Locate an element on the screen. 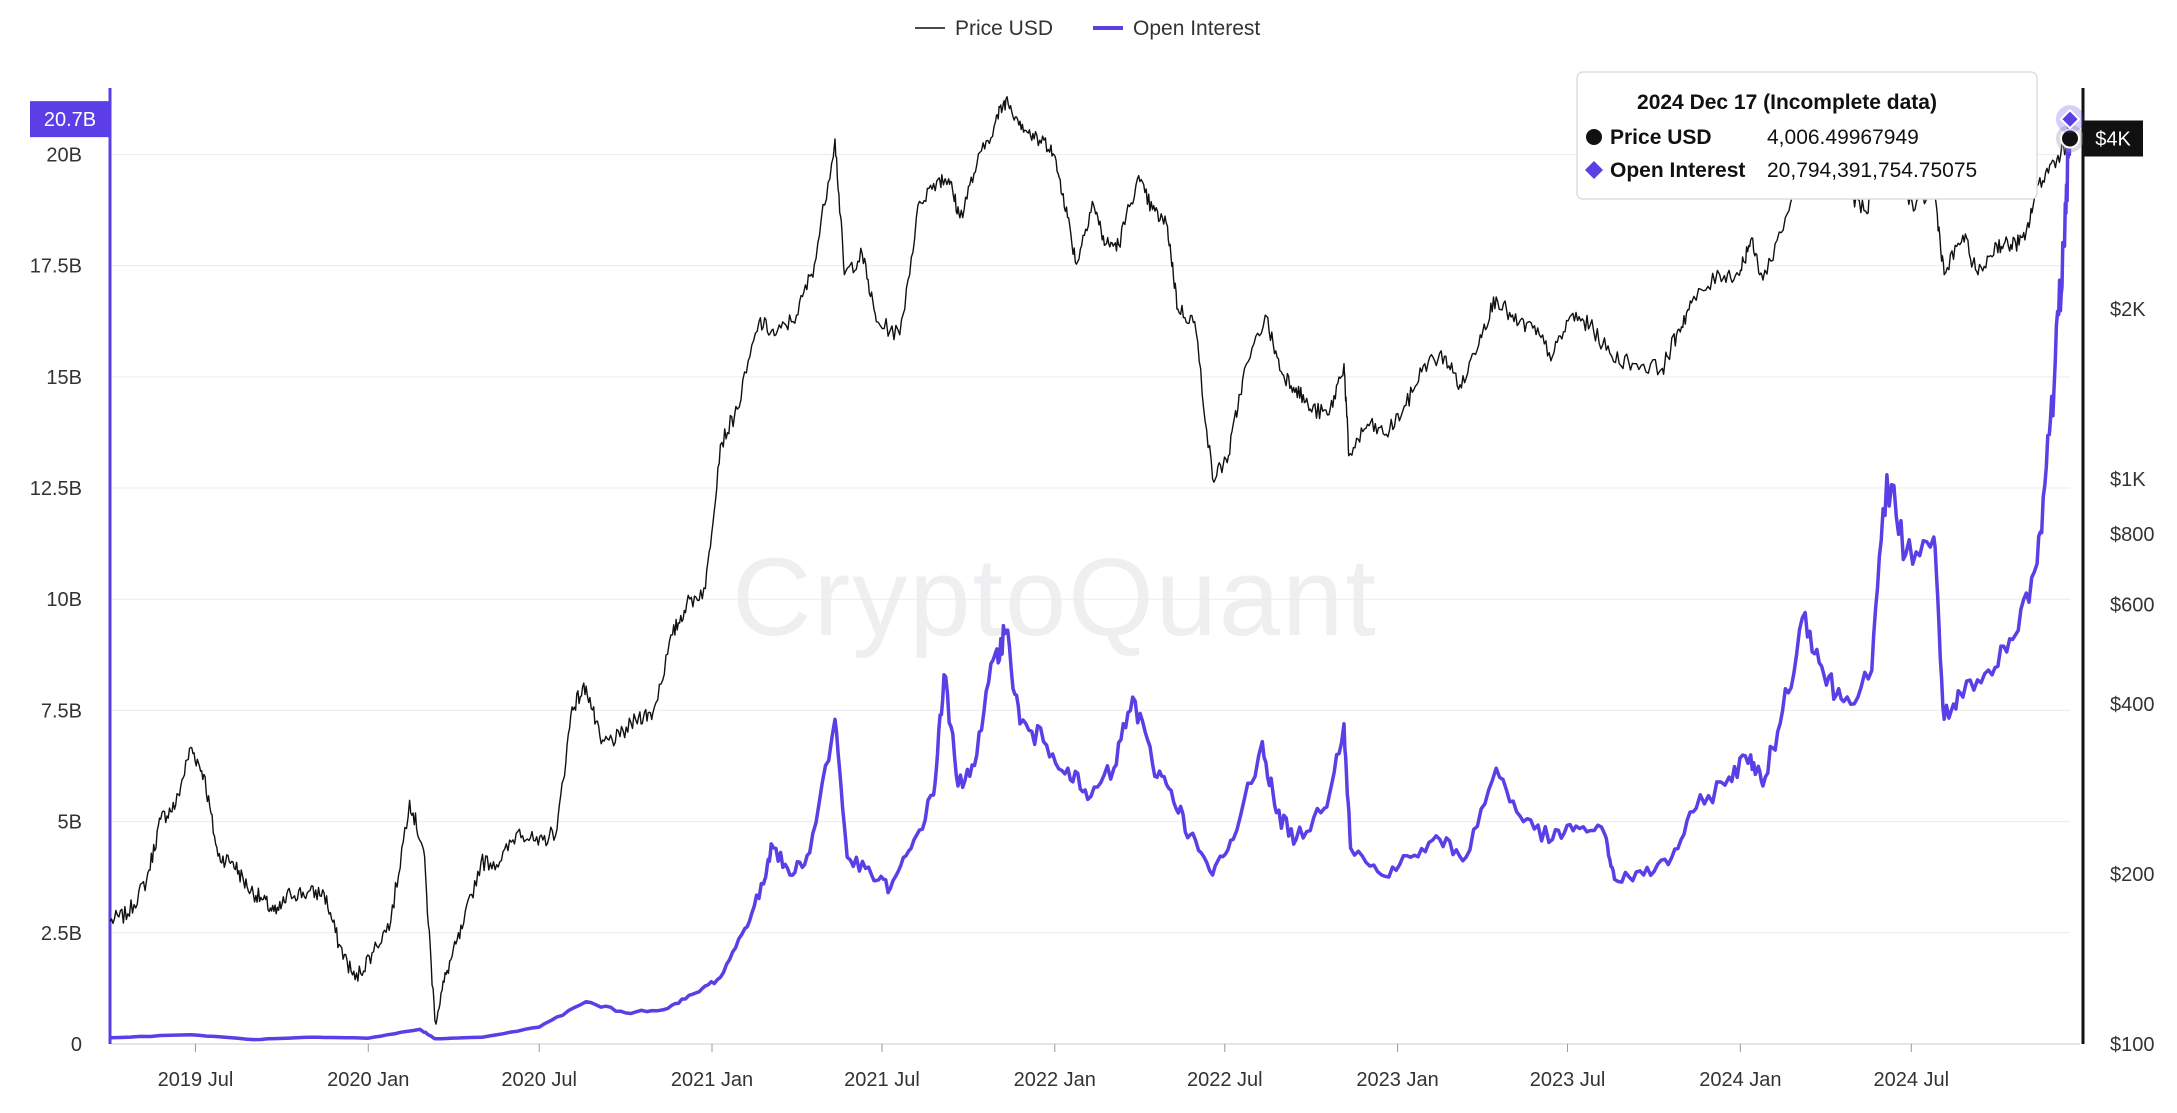 The height and width of the screenshot is (1113, 2177). left-tick-label: 2.5B is located at coordinates (61, 934).